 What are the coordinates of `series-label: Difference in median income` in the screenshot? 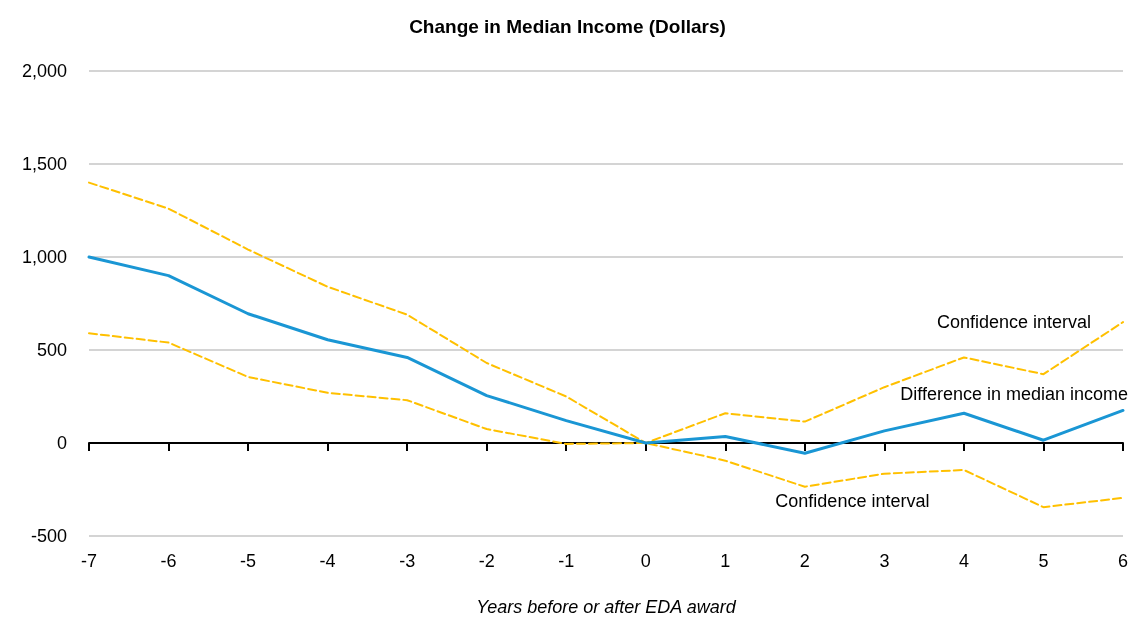 It's located at (1014, 394).